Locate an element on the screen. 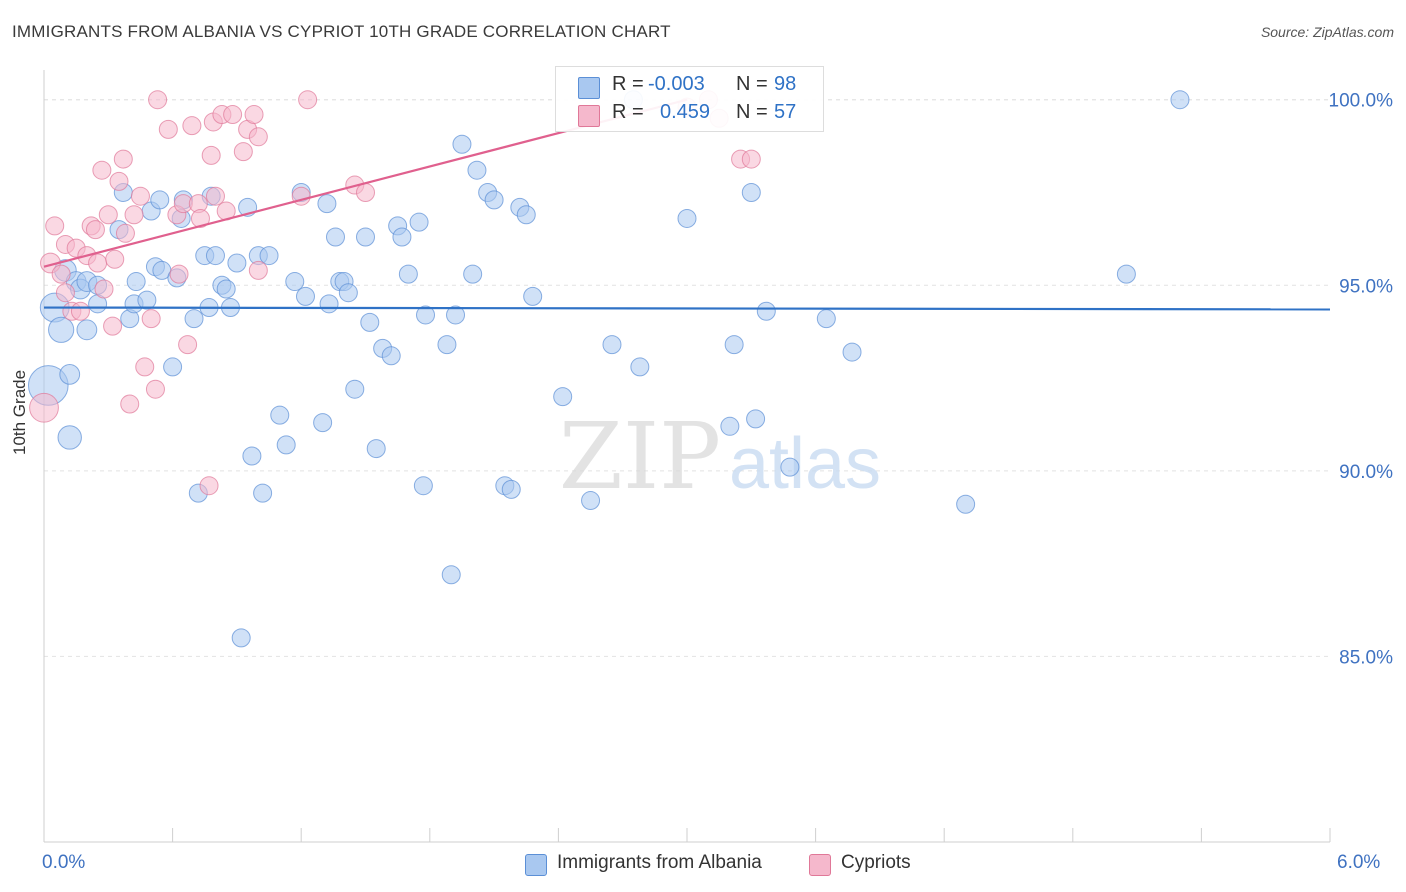 Image resolution: width=1406 pixels, height=892 pixels. legend-swatch-blue is located at coordinates (589, 88).